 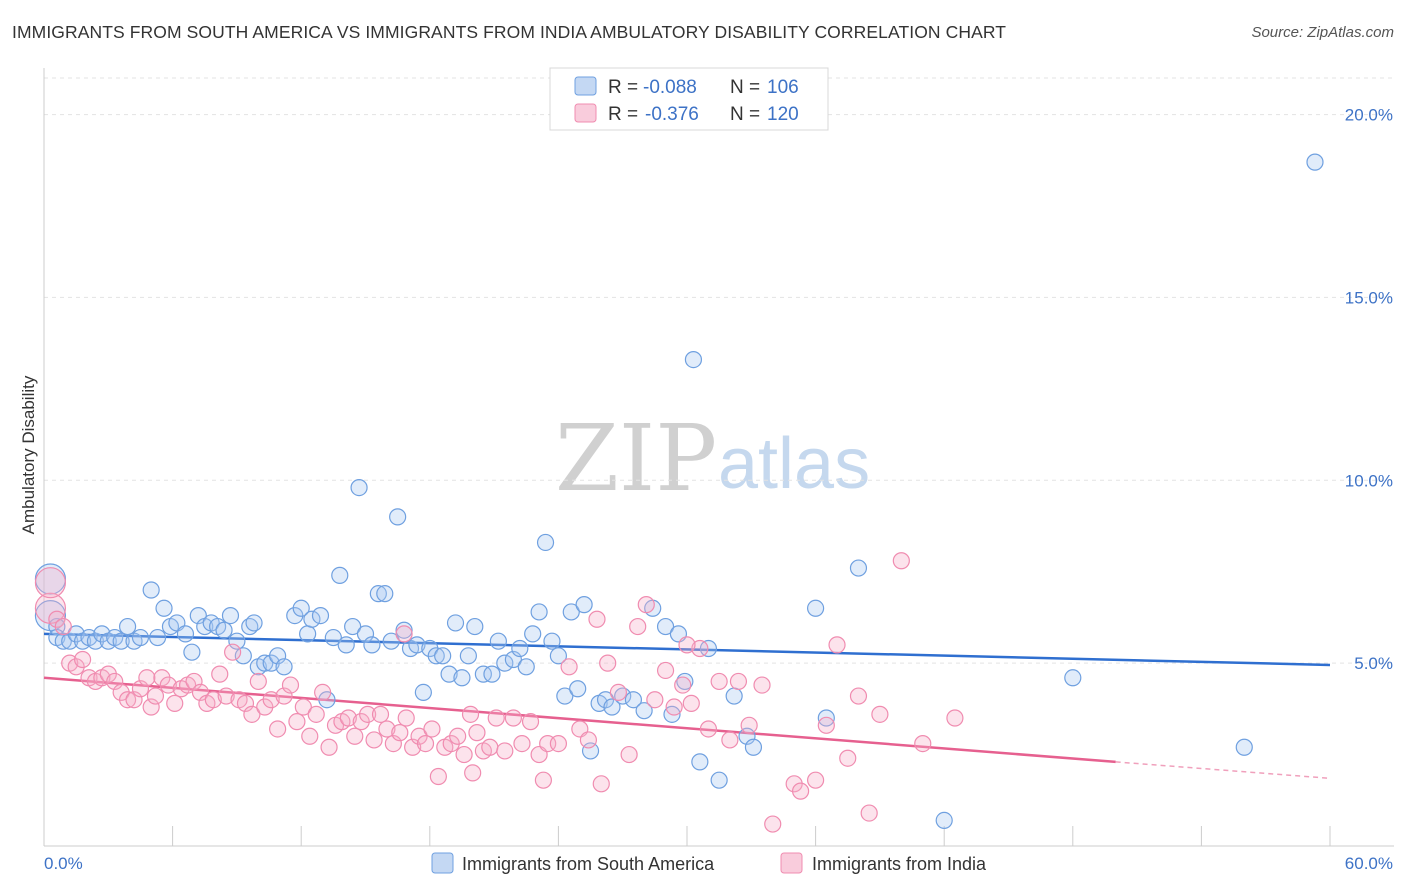 What do you see at coordinates (783, 87) in the screenshot?
I see `legend-n-value-1: 106` at bounding box center [783, 87].